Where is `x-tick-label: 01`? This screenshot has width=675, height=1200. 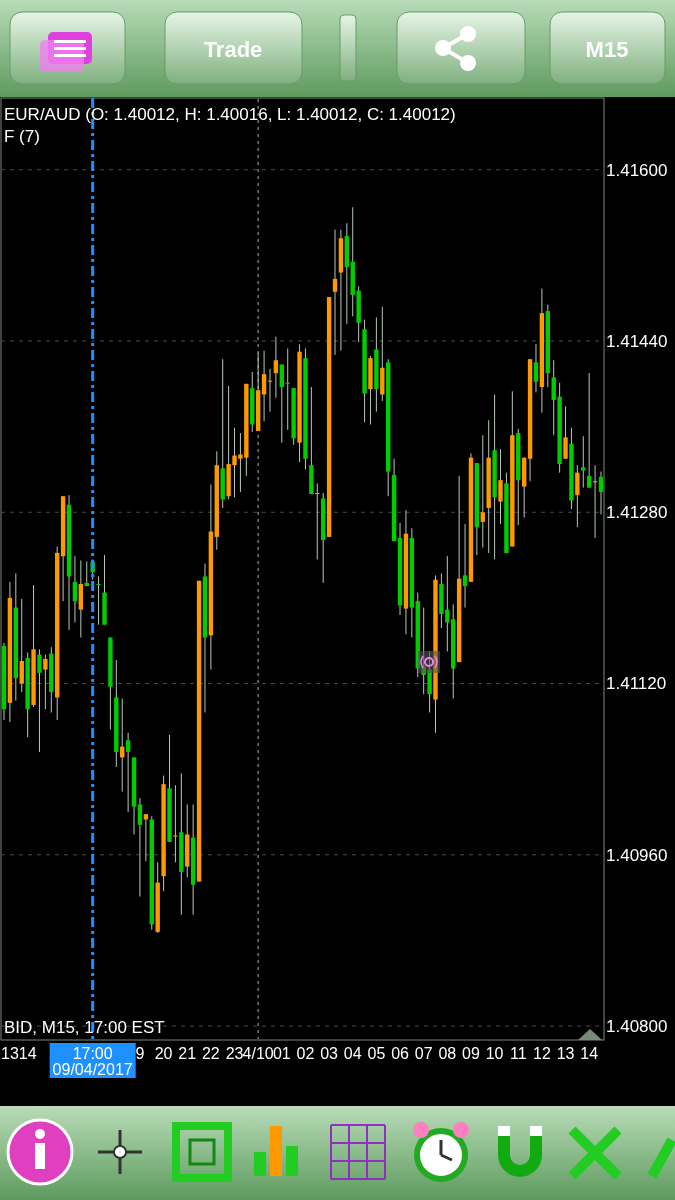 x-tick-label: 01 is located at coordinates (281, 1053).